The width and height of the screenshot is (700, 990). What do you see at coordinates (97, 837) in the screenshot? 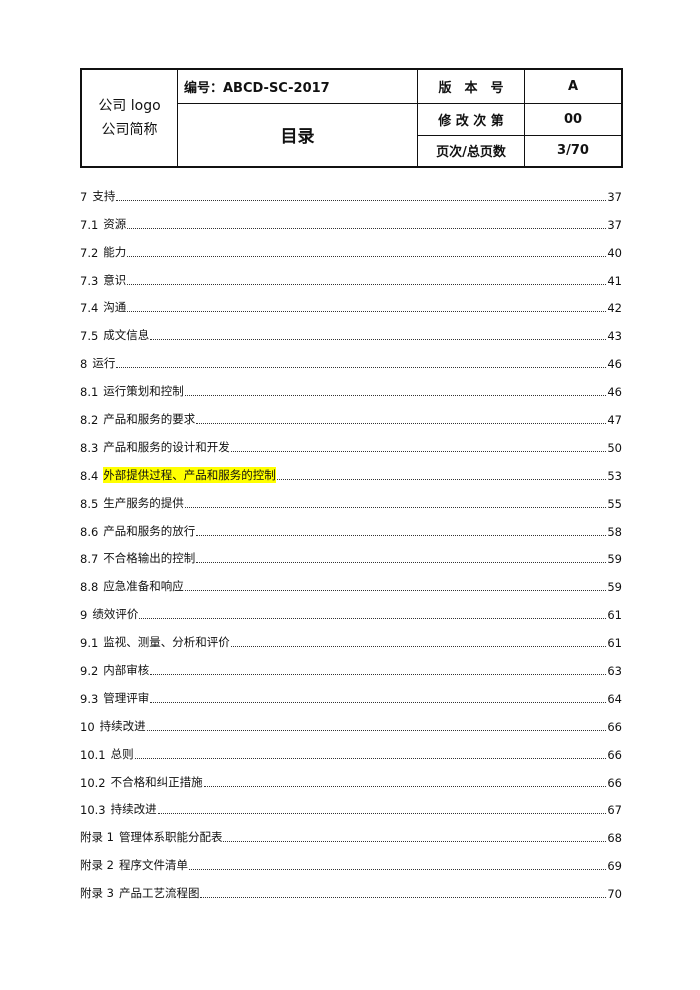
I see `toc-number: 附录 1` at bounding box center [97, 837].